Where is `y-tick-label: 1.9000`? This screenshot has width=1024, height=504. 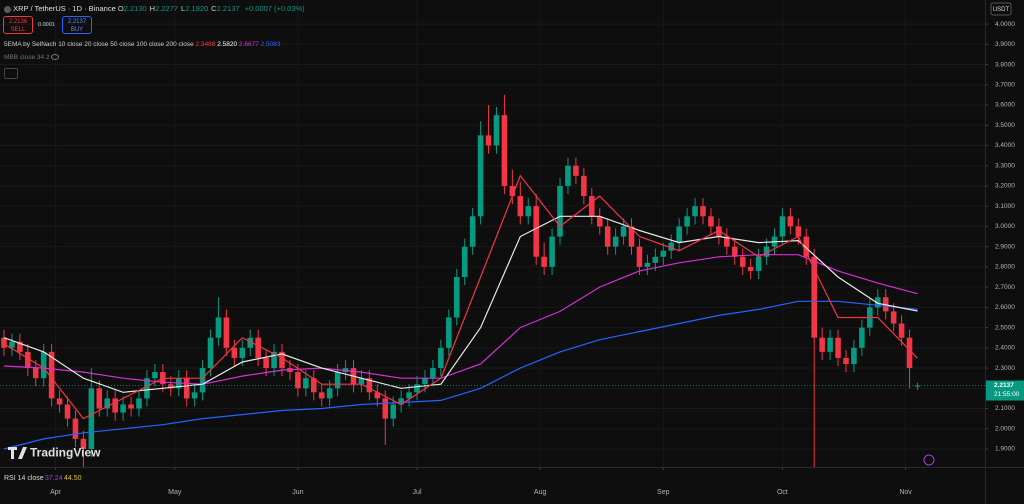
y-tick-label: 1.9000 is located at coordinates (1005, 449).